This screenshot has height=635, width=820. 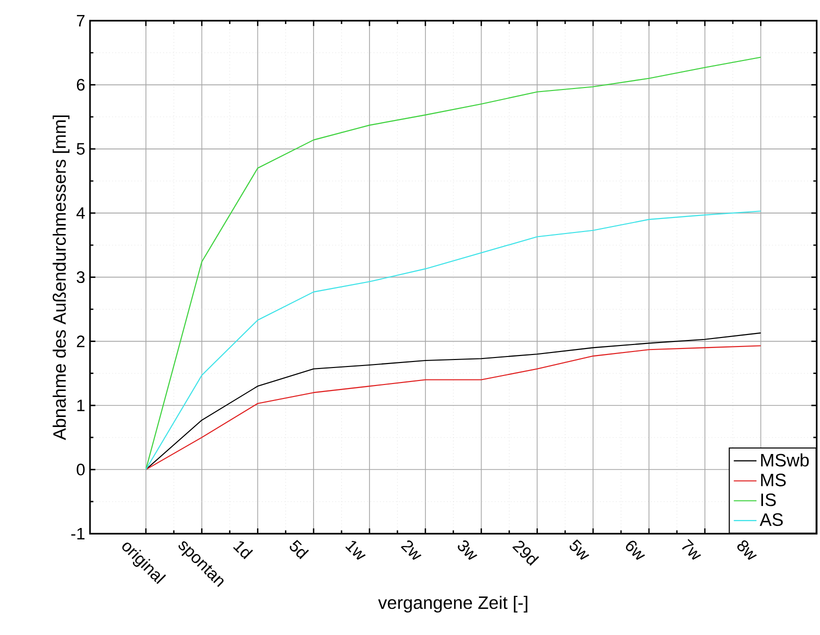 I want to click on legend-label: MS, so click(x=773, y=480).